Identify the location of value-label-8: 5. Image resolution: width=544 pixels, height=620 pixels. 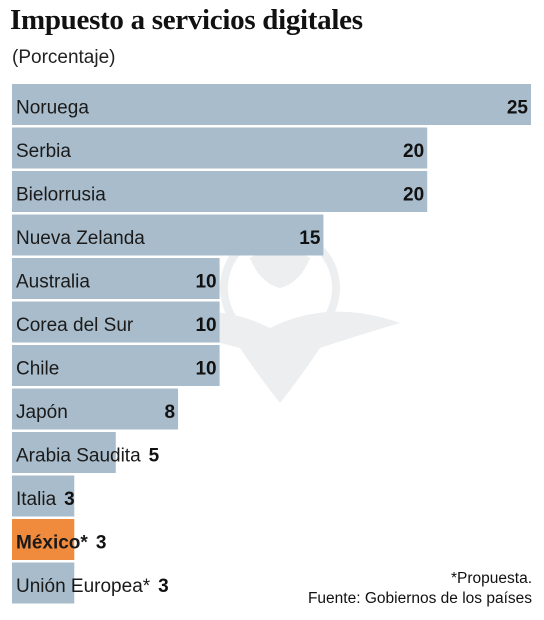
(154, 456).